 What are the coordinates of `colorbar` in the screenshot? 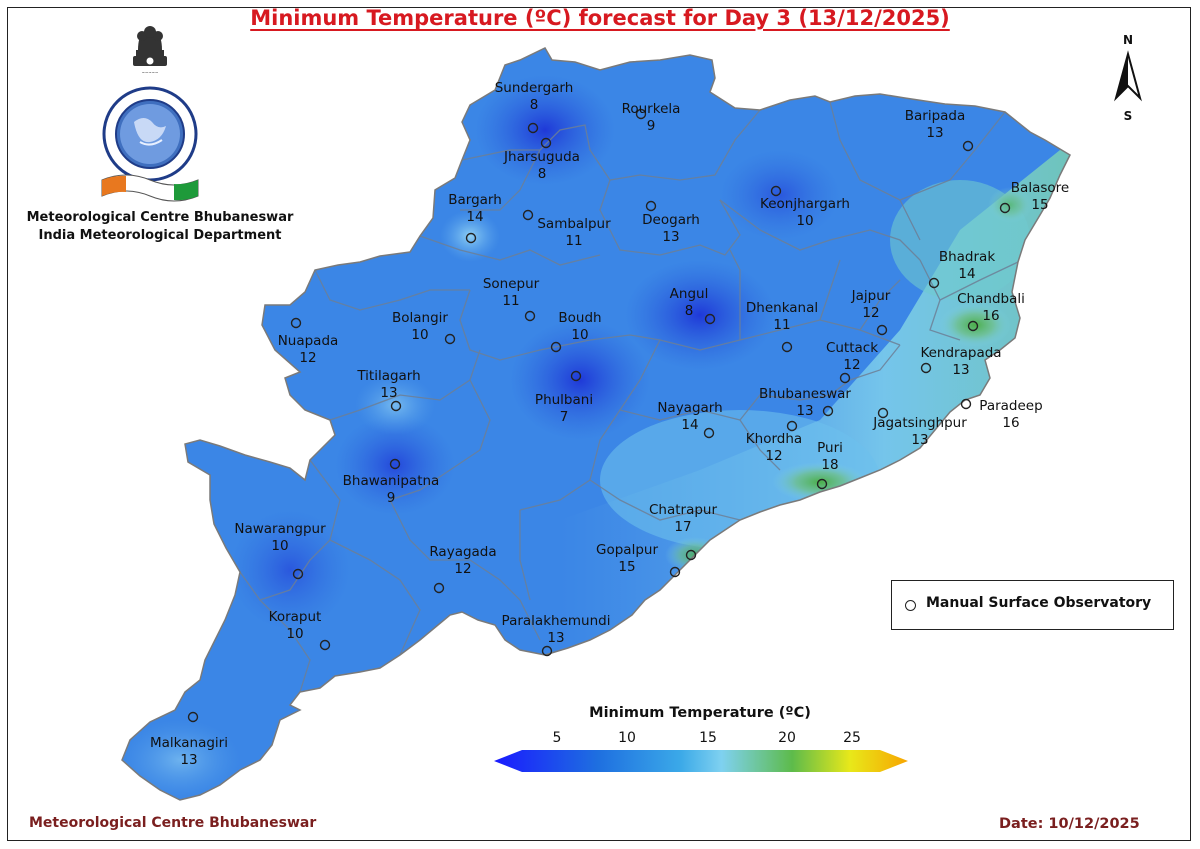 It's located at (701, 761).